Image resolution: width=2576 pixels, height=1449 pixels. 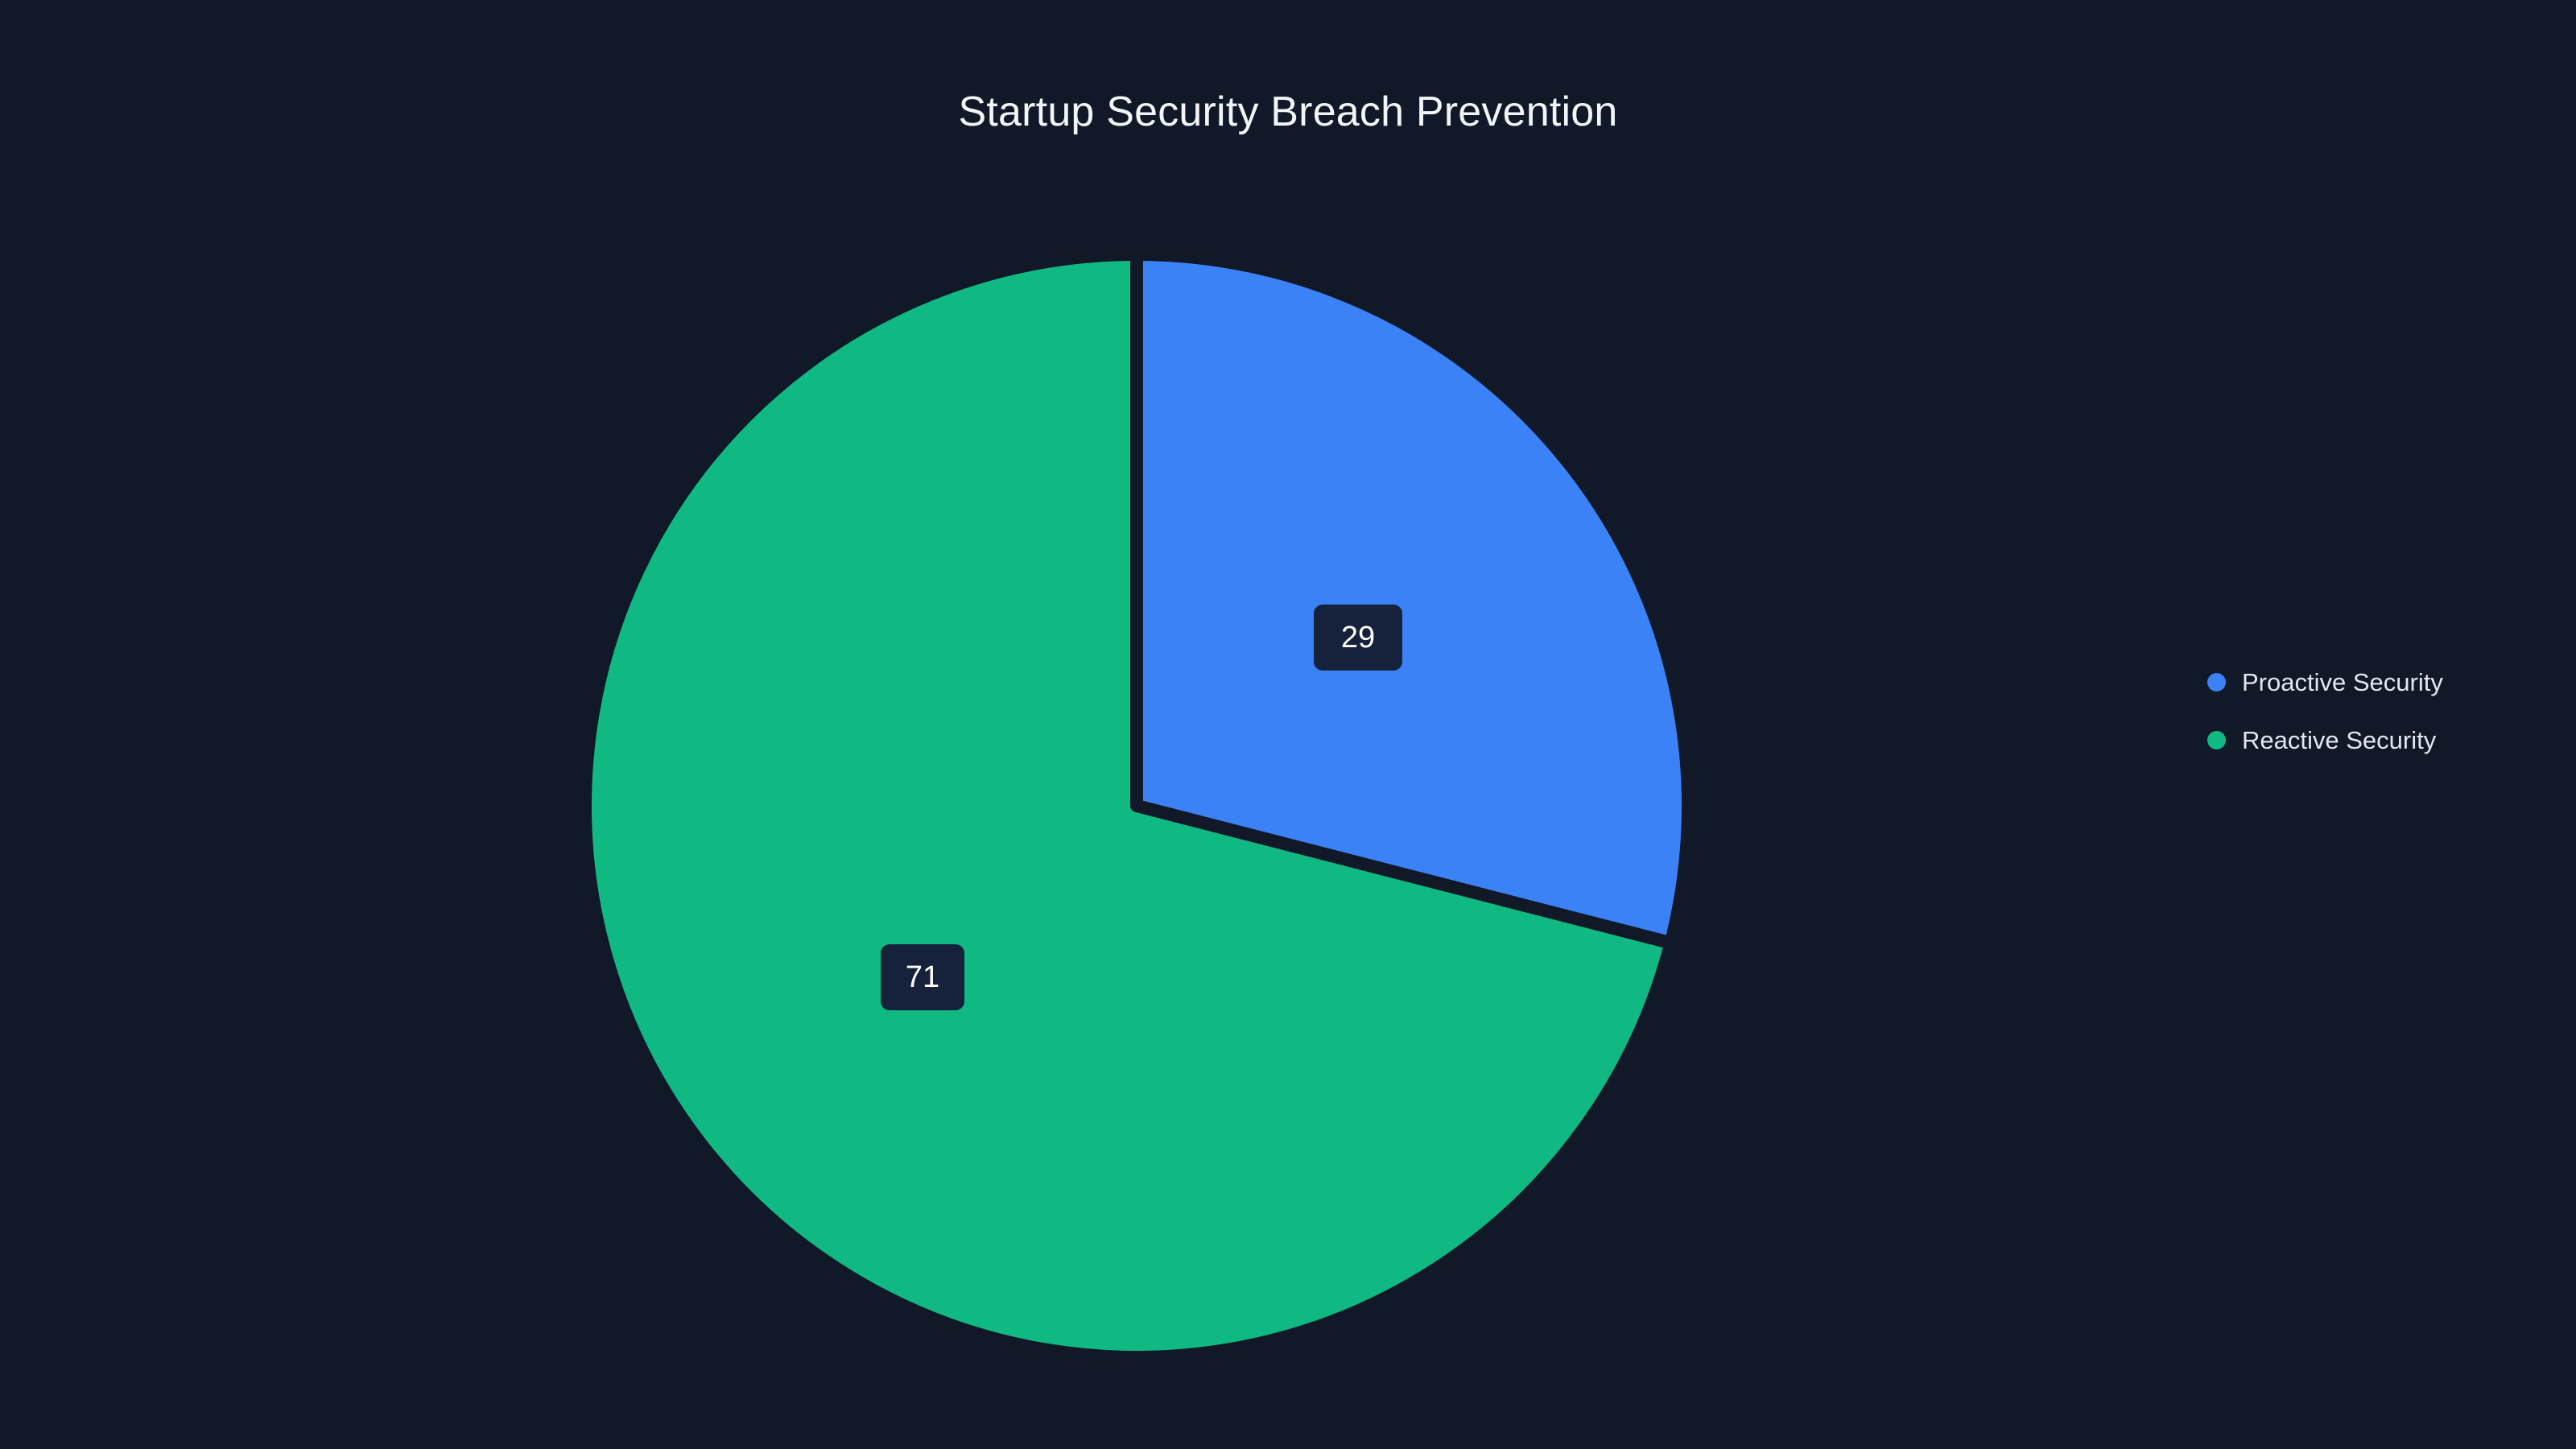 I want to click on legend-label-reactive-security: Reactive Security, so click(x=2339, y=739).